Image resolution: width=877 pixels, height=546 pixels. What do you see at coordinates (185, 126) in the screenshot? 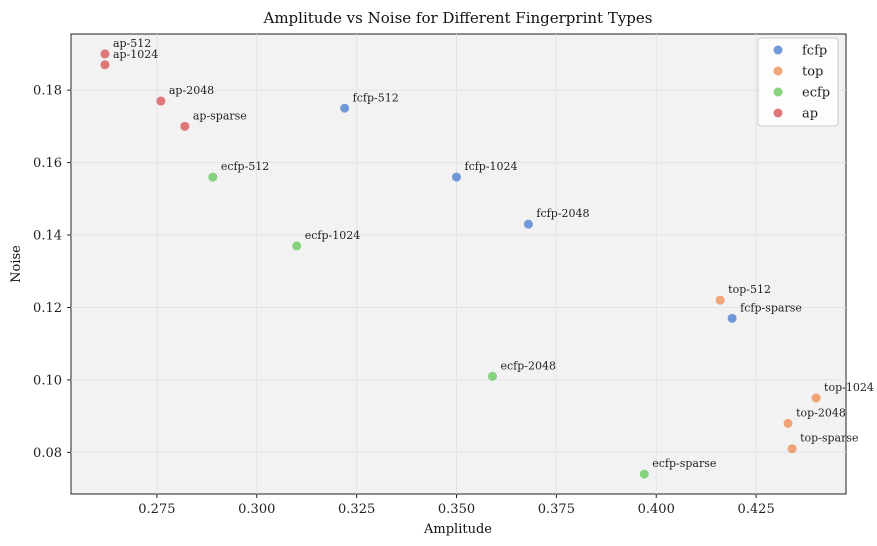
I see `data-point-ap-sparse` at bounding box center [185, 126].